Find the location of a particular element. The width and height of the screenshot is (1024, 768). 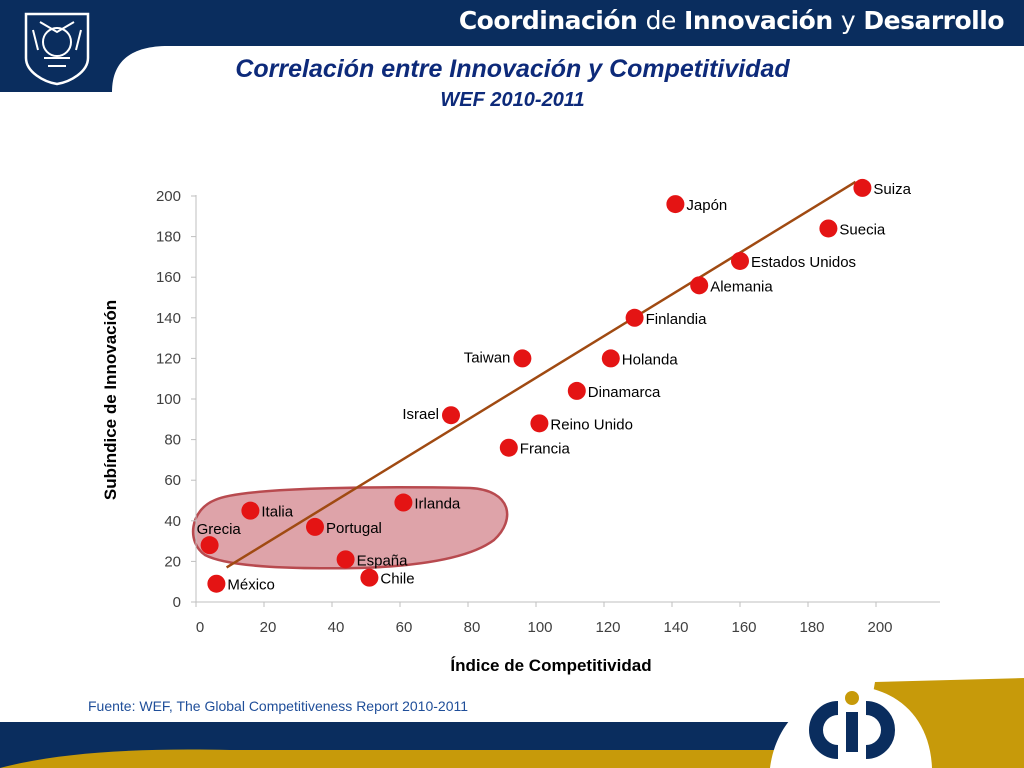

x-tick-label: 80 is located at coordinates (472, 627).